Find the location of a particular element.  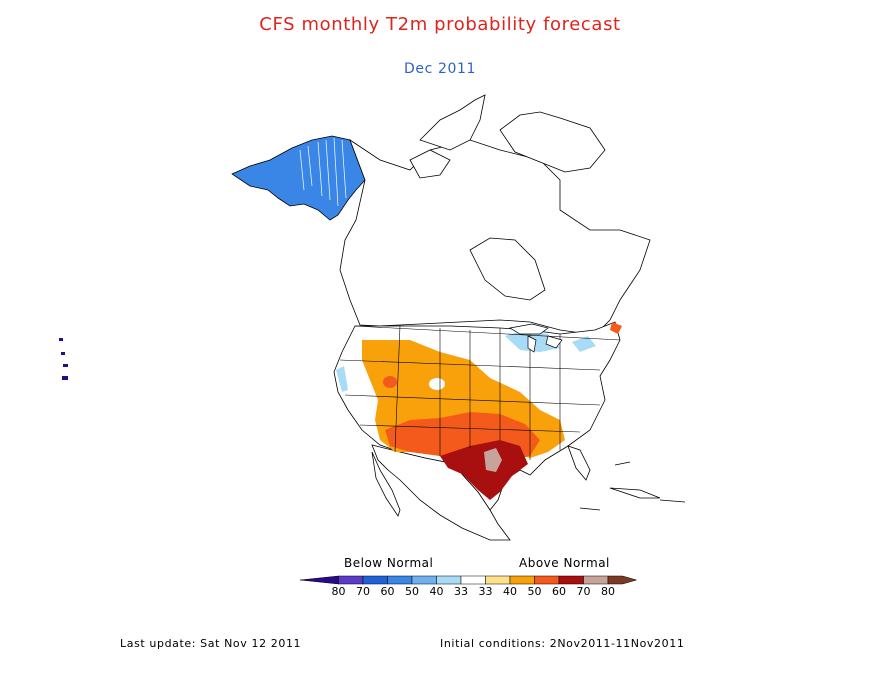

state-borders is located at coordinates (480, 392).